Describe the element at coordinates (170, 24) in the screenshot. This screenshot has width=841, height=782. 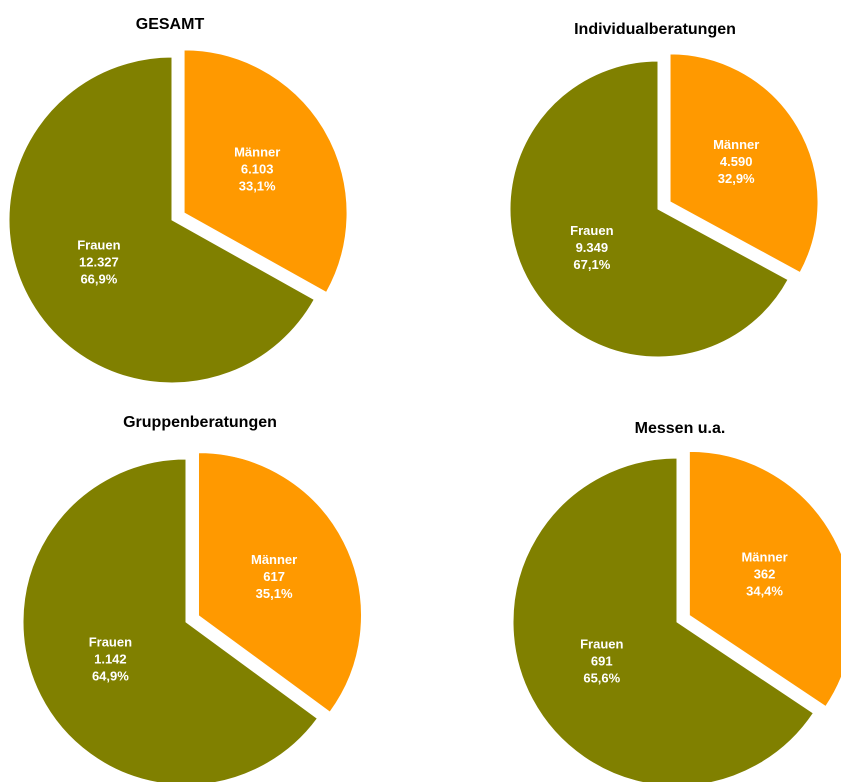
I see `chart-title: GESAMT` at that location.